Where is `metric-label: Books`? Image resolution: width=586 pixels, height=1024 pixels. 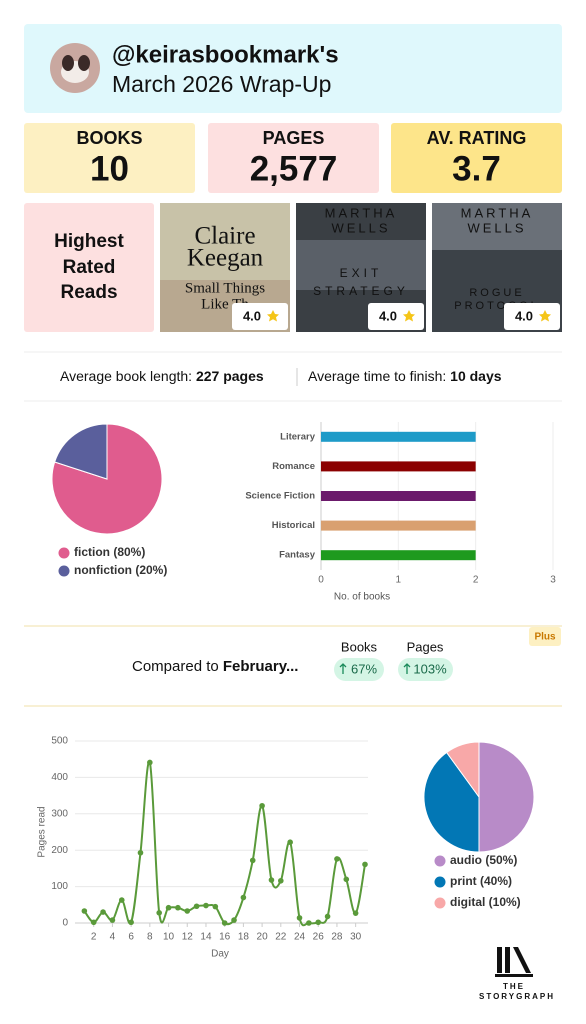 metric-label: Books is located at coordinates (359, 646).